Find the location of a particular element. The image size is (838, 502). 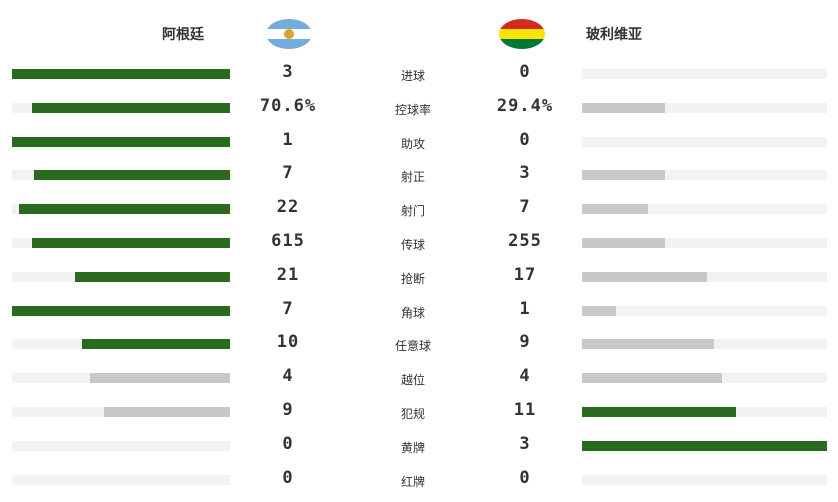

away-stat-value: 29.4% is located at coordinates (525, 106).